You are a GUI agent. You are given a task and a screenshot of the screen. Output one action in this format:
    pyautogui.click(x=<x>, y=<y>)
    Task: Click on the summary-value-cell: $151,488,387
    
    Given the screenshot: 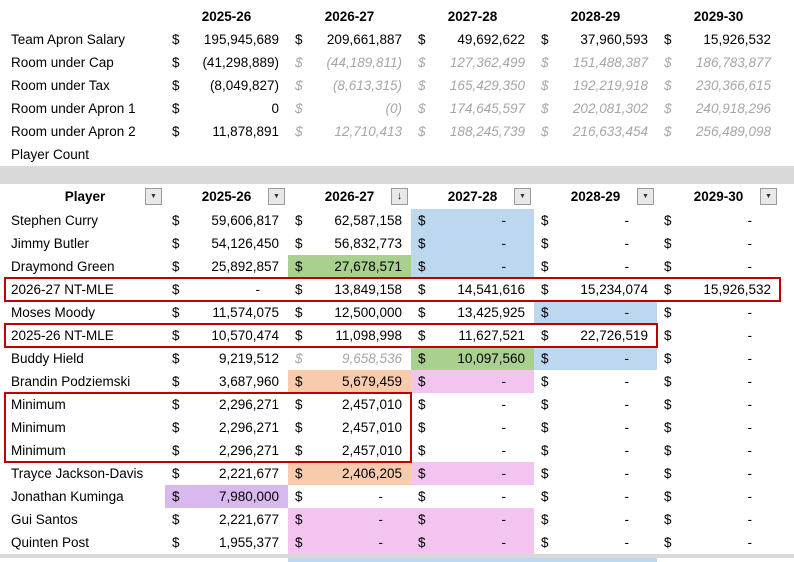 What is the action you would take?
    pyautogui.click(x=595, y=62)
    